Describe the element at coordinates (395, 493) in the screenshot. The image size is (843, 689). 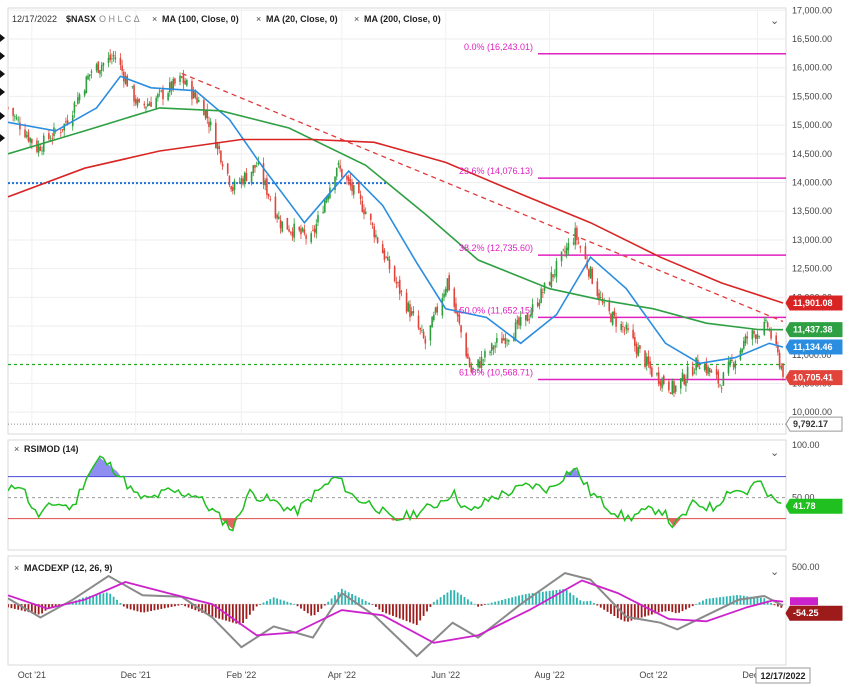
I see `rsi-line` at that location.